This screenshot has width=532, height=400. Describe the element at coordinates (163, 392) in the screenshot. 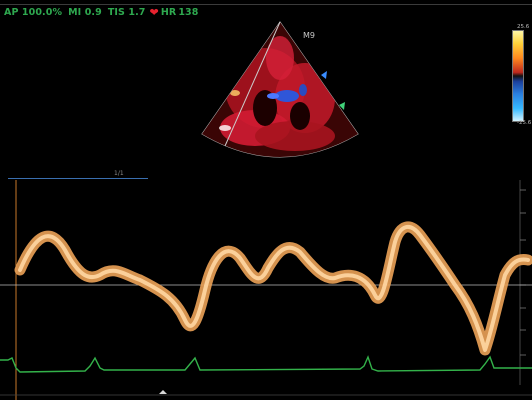

I see `sweep-marker-icon` at that location.